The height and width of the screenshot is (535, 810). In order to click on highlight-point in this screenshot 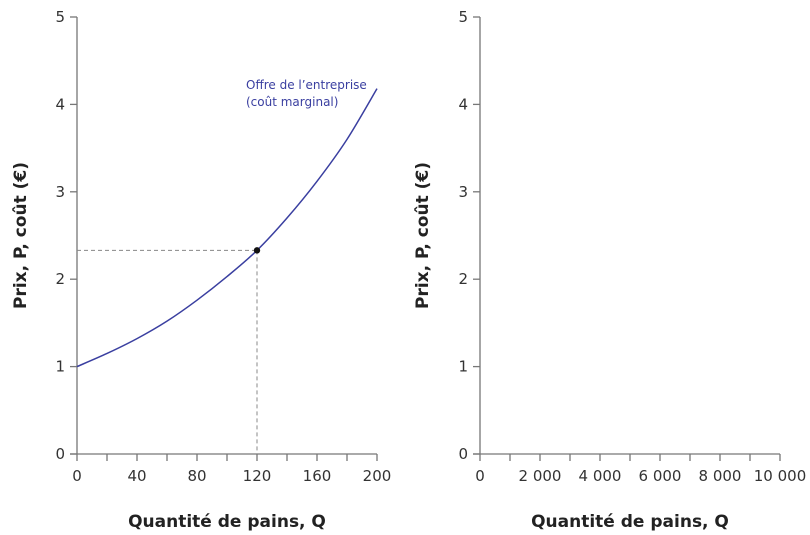, I will do `click(257, 250)`.